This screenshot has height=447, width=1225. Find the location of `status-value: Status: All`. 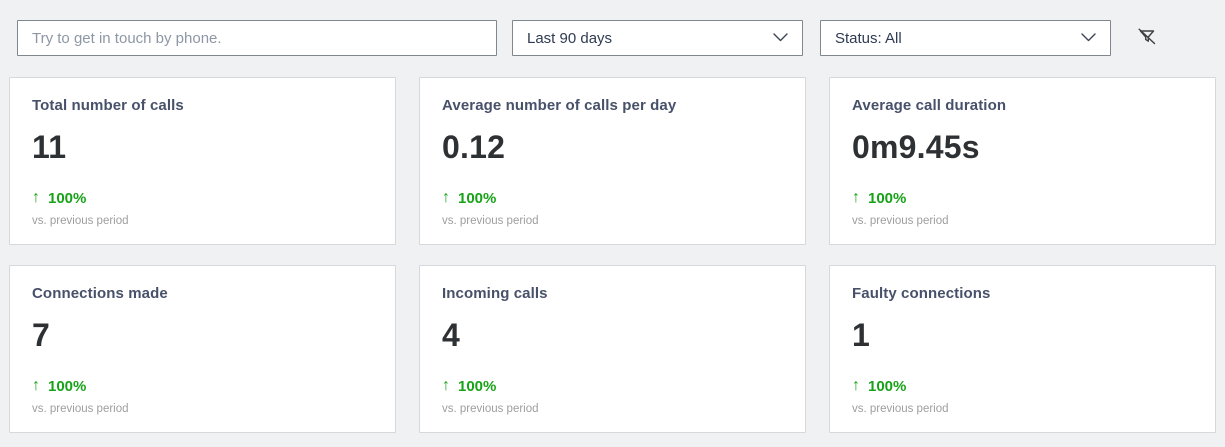

status-value: Status: All is located at coordinates (868, 38).